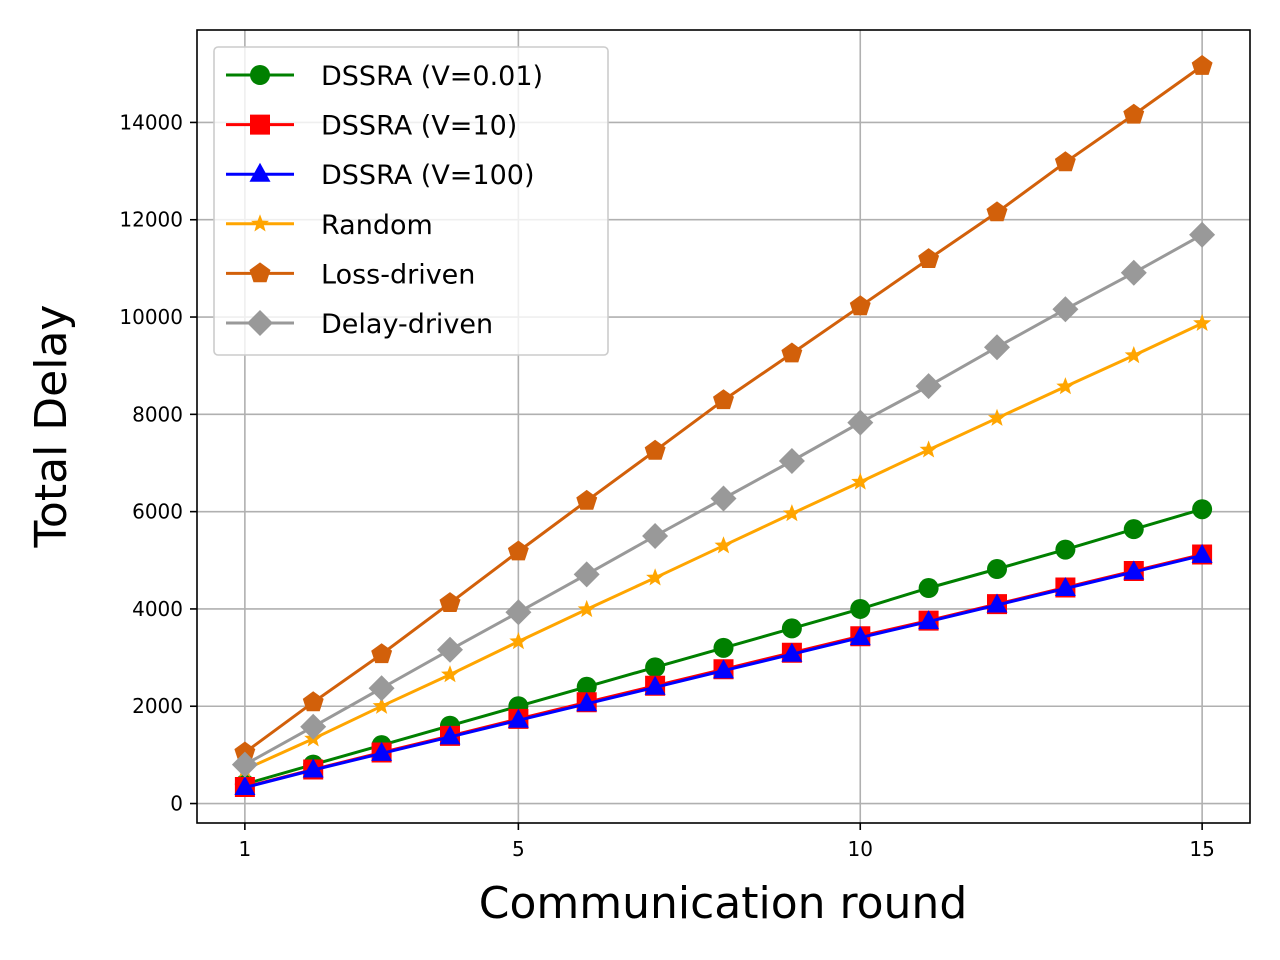 The width and height of the screenshot is (1280, 960). Describe the element at coordinates (157, 706) in the screenshot. I see `y-tick-label: 2000` at that location.